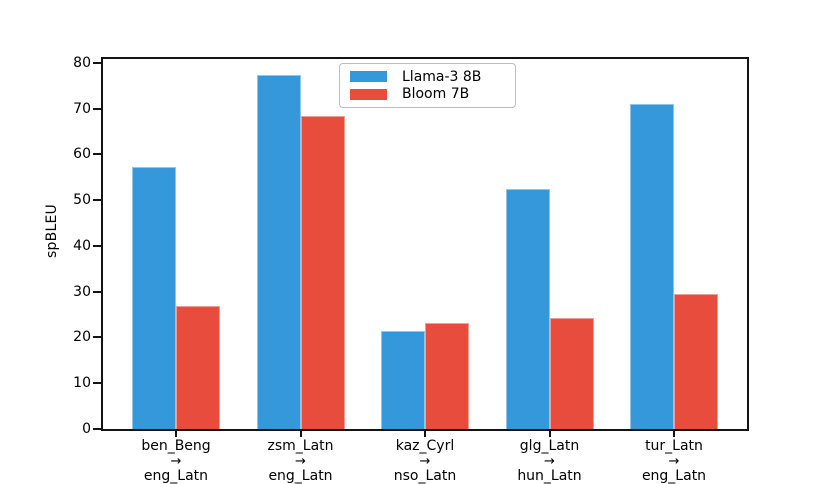  I want to click on y-tick-label: 20, so click(82, 337).